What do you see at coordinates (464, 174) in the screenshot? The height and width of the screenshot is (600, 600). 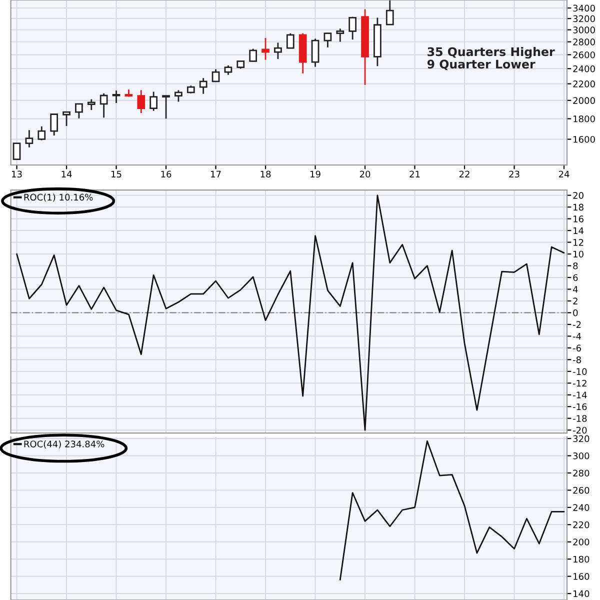 I see `x-tick-label: 22` at bounding box center [464, 174].